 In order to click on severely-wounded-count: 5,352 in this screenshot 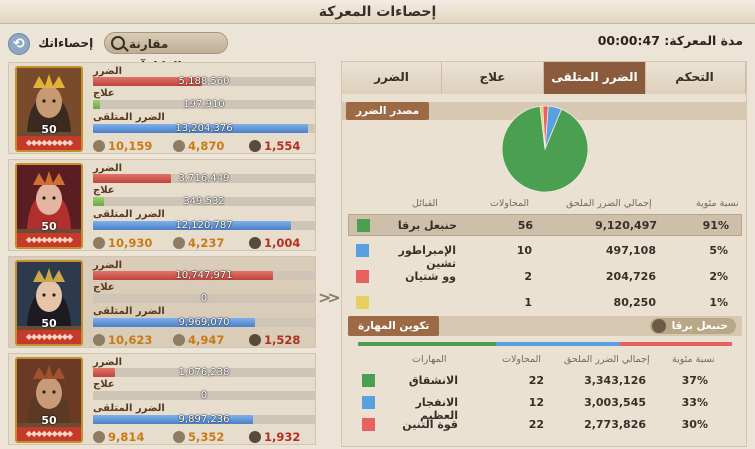, I will do `click(198, 437)`.